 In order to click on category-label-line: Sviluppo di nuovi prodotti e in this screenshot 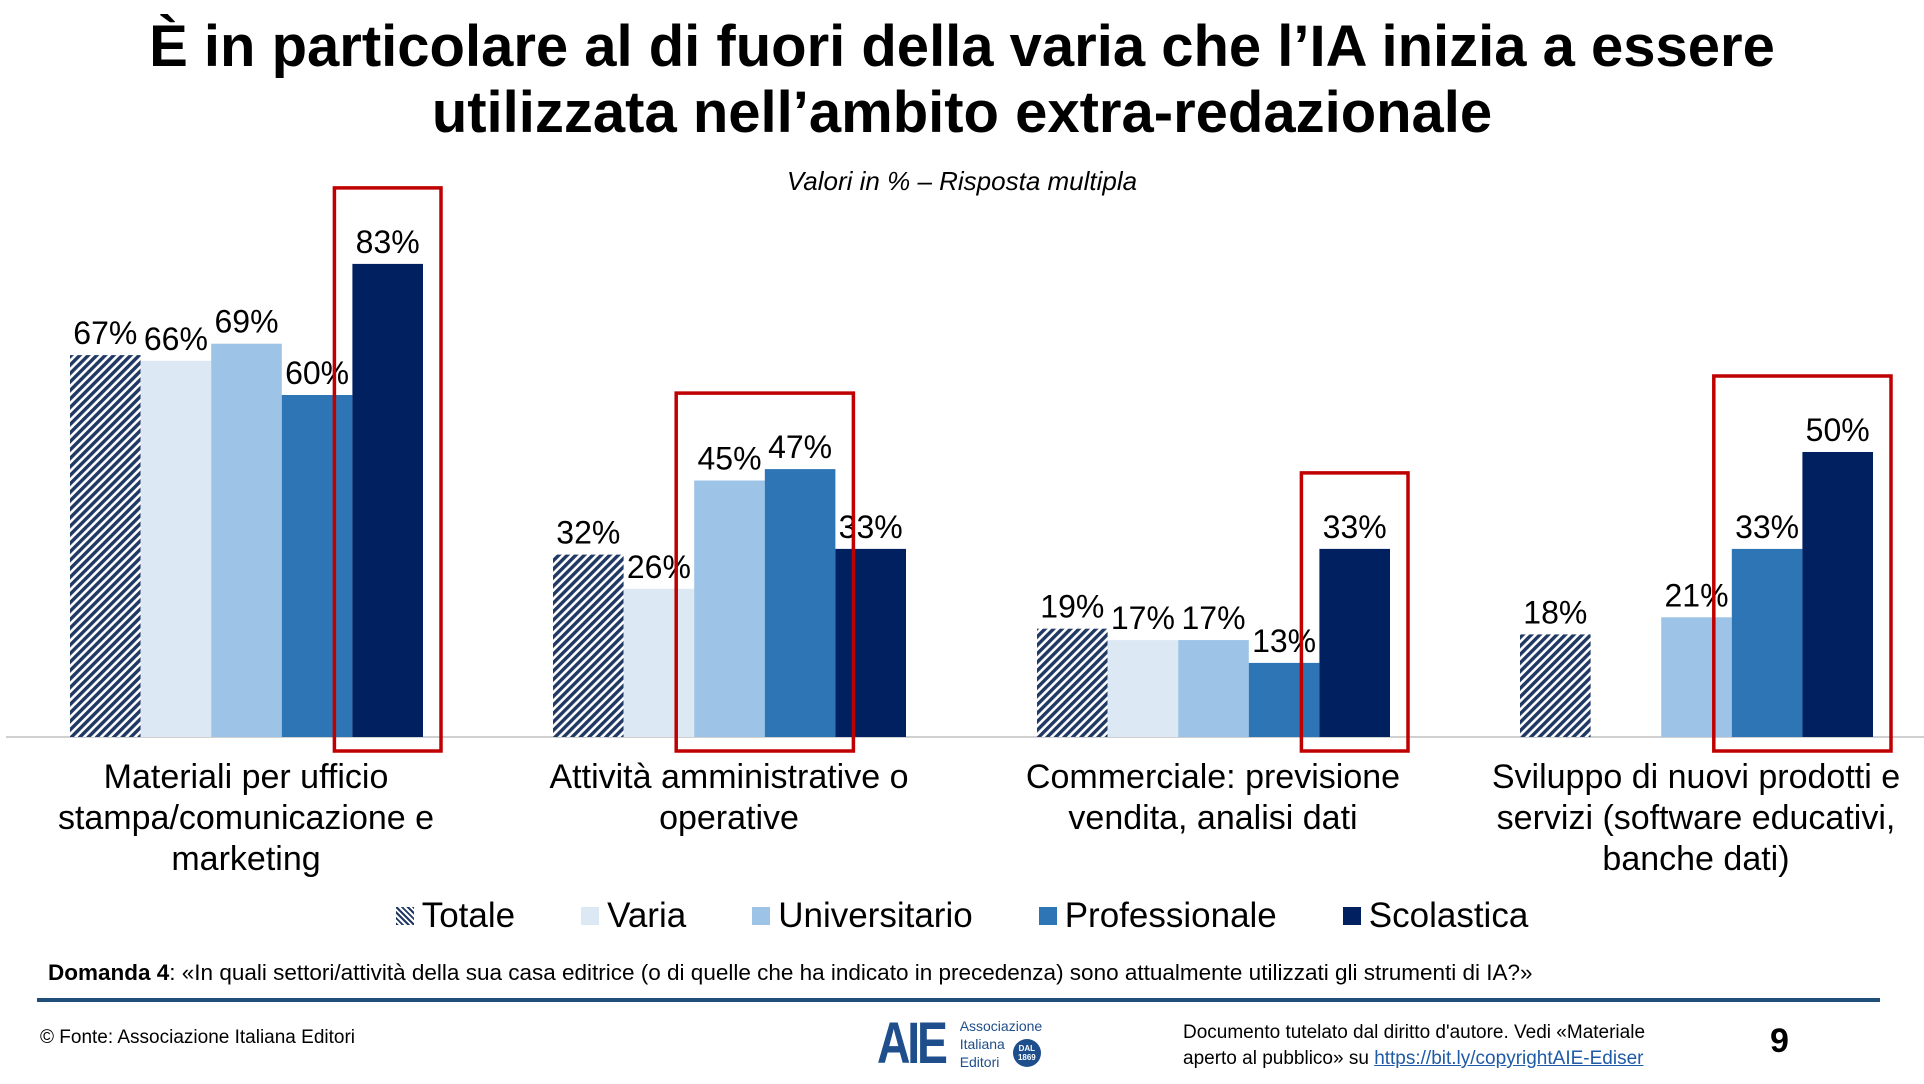, I will do `click(1696, 777)`.